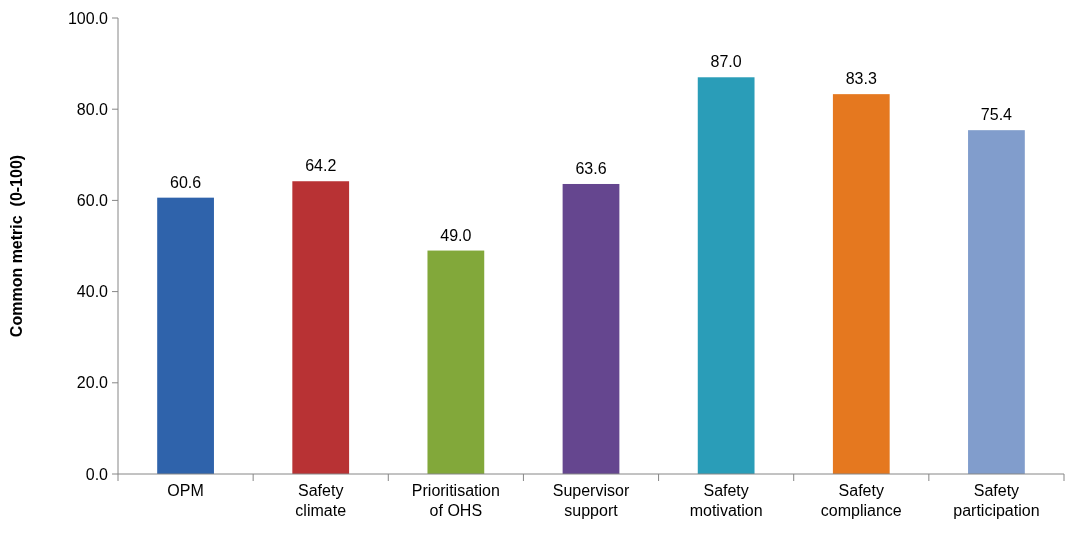 The height and width of the screenshot is (539, 1071). I want to click on x-tick-label: Safety climate, so click(321, 500).